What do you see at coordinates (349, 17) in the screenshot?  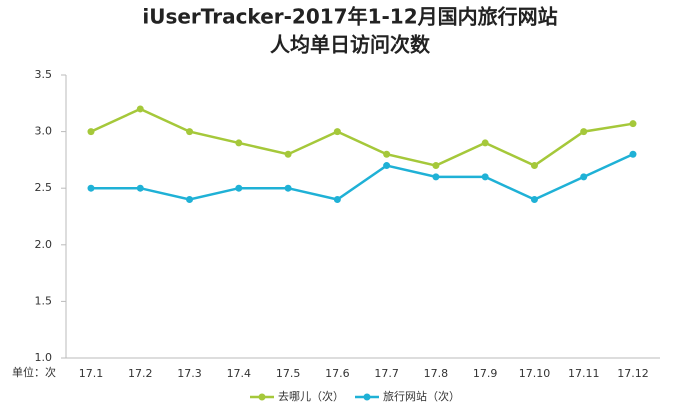 I see `chart-title: iUserTracker-2017年1-12月国内旅行网站` at bounding box center [349, 17].